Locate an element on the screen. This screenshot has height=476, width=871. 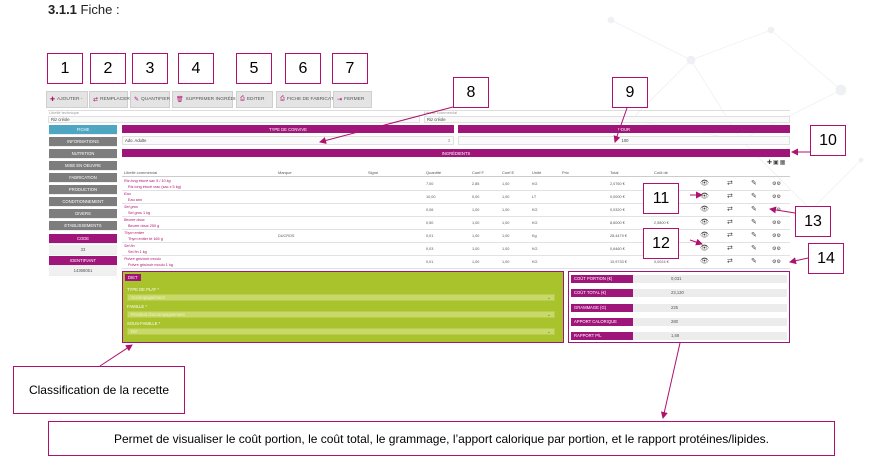
libelle-commercial-field: Riz créole is located at coordinates (607, 119).